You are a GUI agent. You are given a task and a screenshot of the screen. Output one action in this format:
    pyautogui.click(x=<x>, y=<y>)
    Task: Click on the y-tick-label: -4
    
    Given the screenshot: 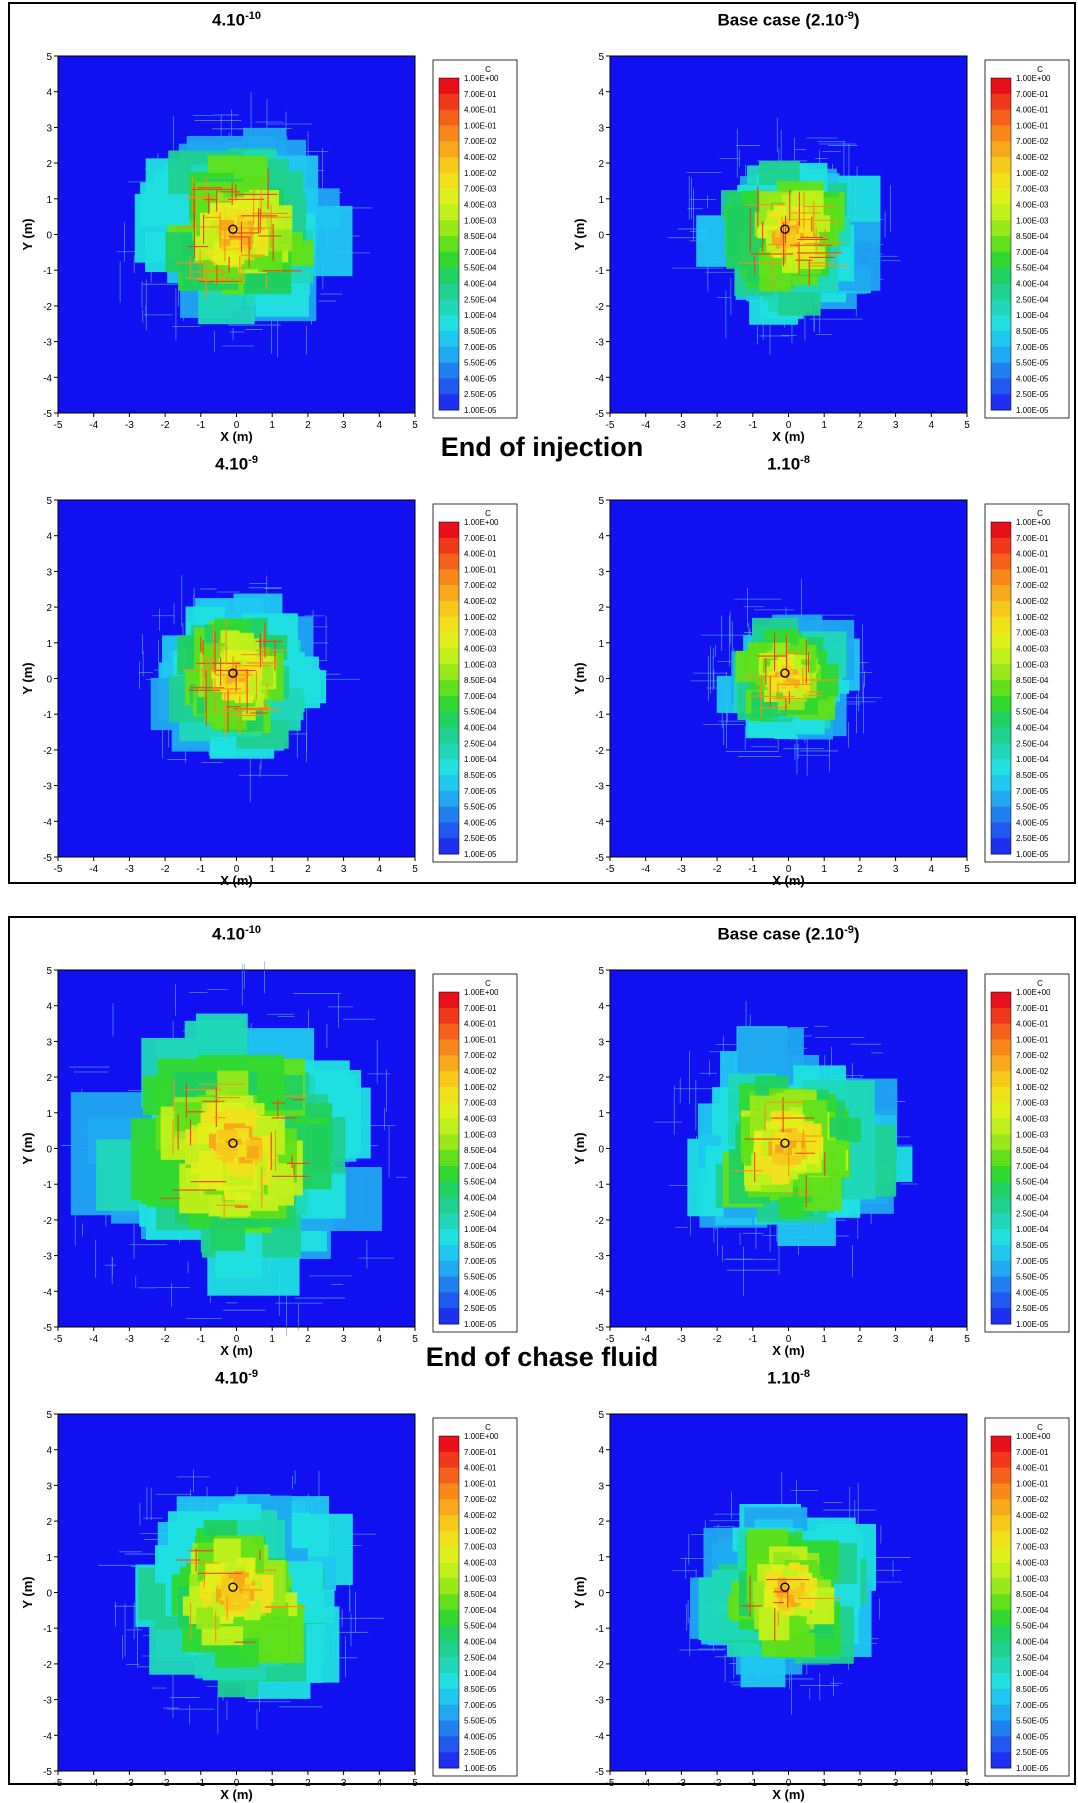 What is the action you would take?
    pyautogui.click(x=599, y=822)
    